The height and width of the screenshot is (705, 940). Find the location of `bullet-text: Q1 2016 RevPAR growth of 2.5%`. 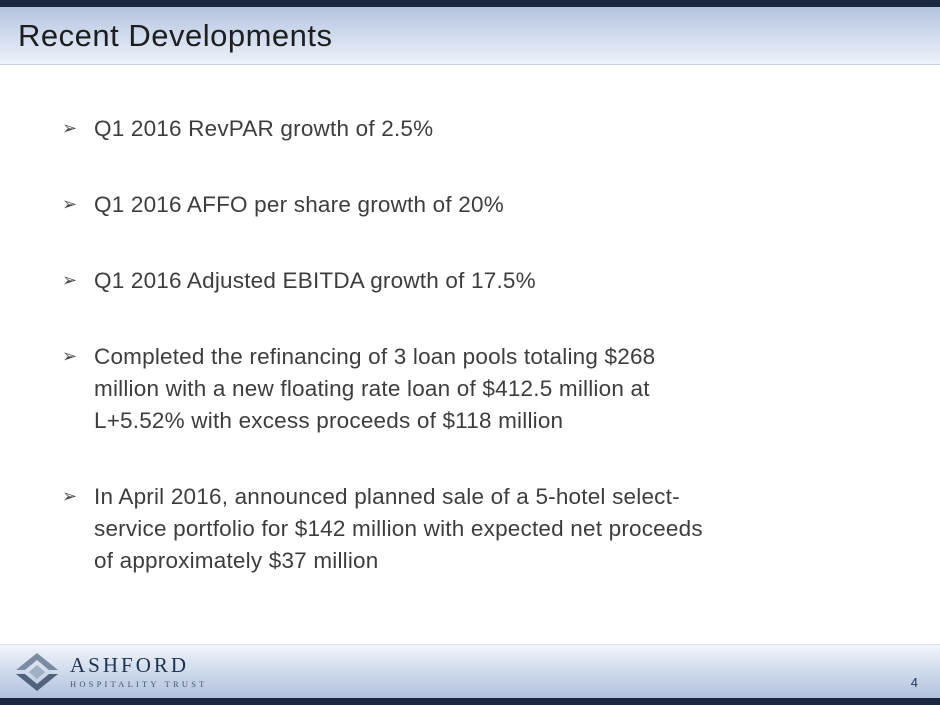

bullet-text: Q1 2016 RevPAR growth of 2.5% is located at coordinates (264, 128).